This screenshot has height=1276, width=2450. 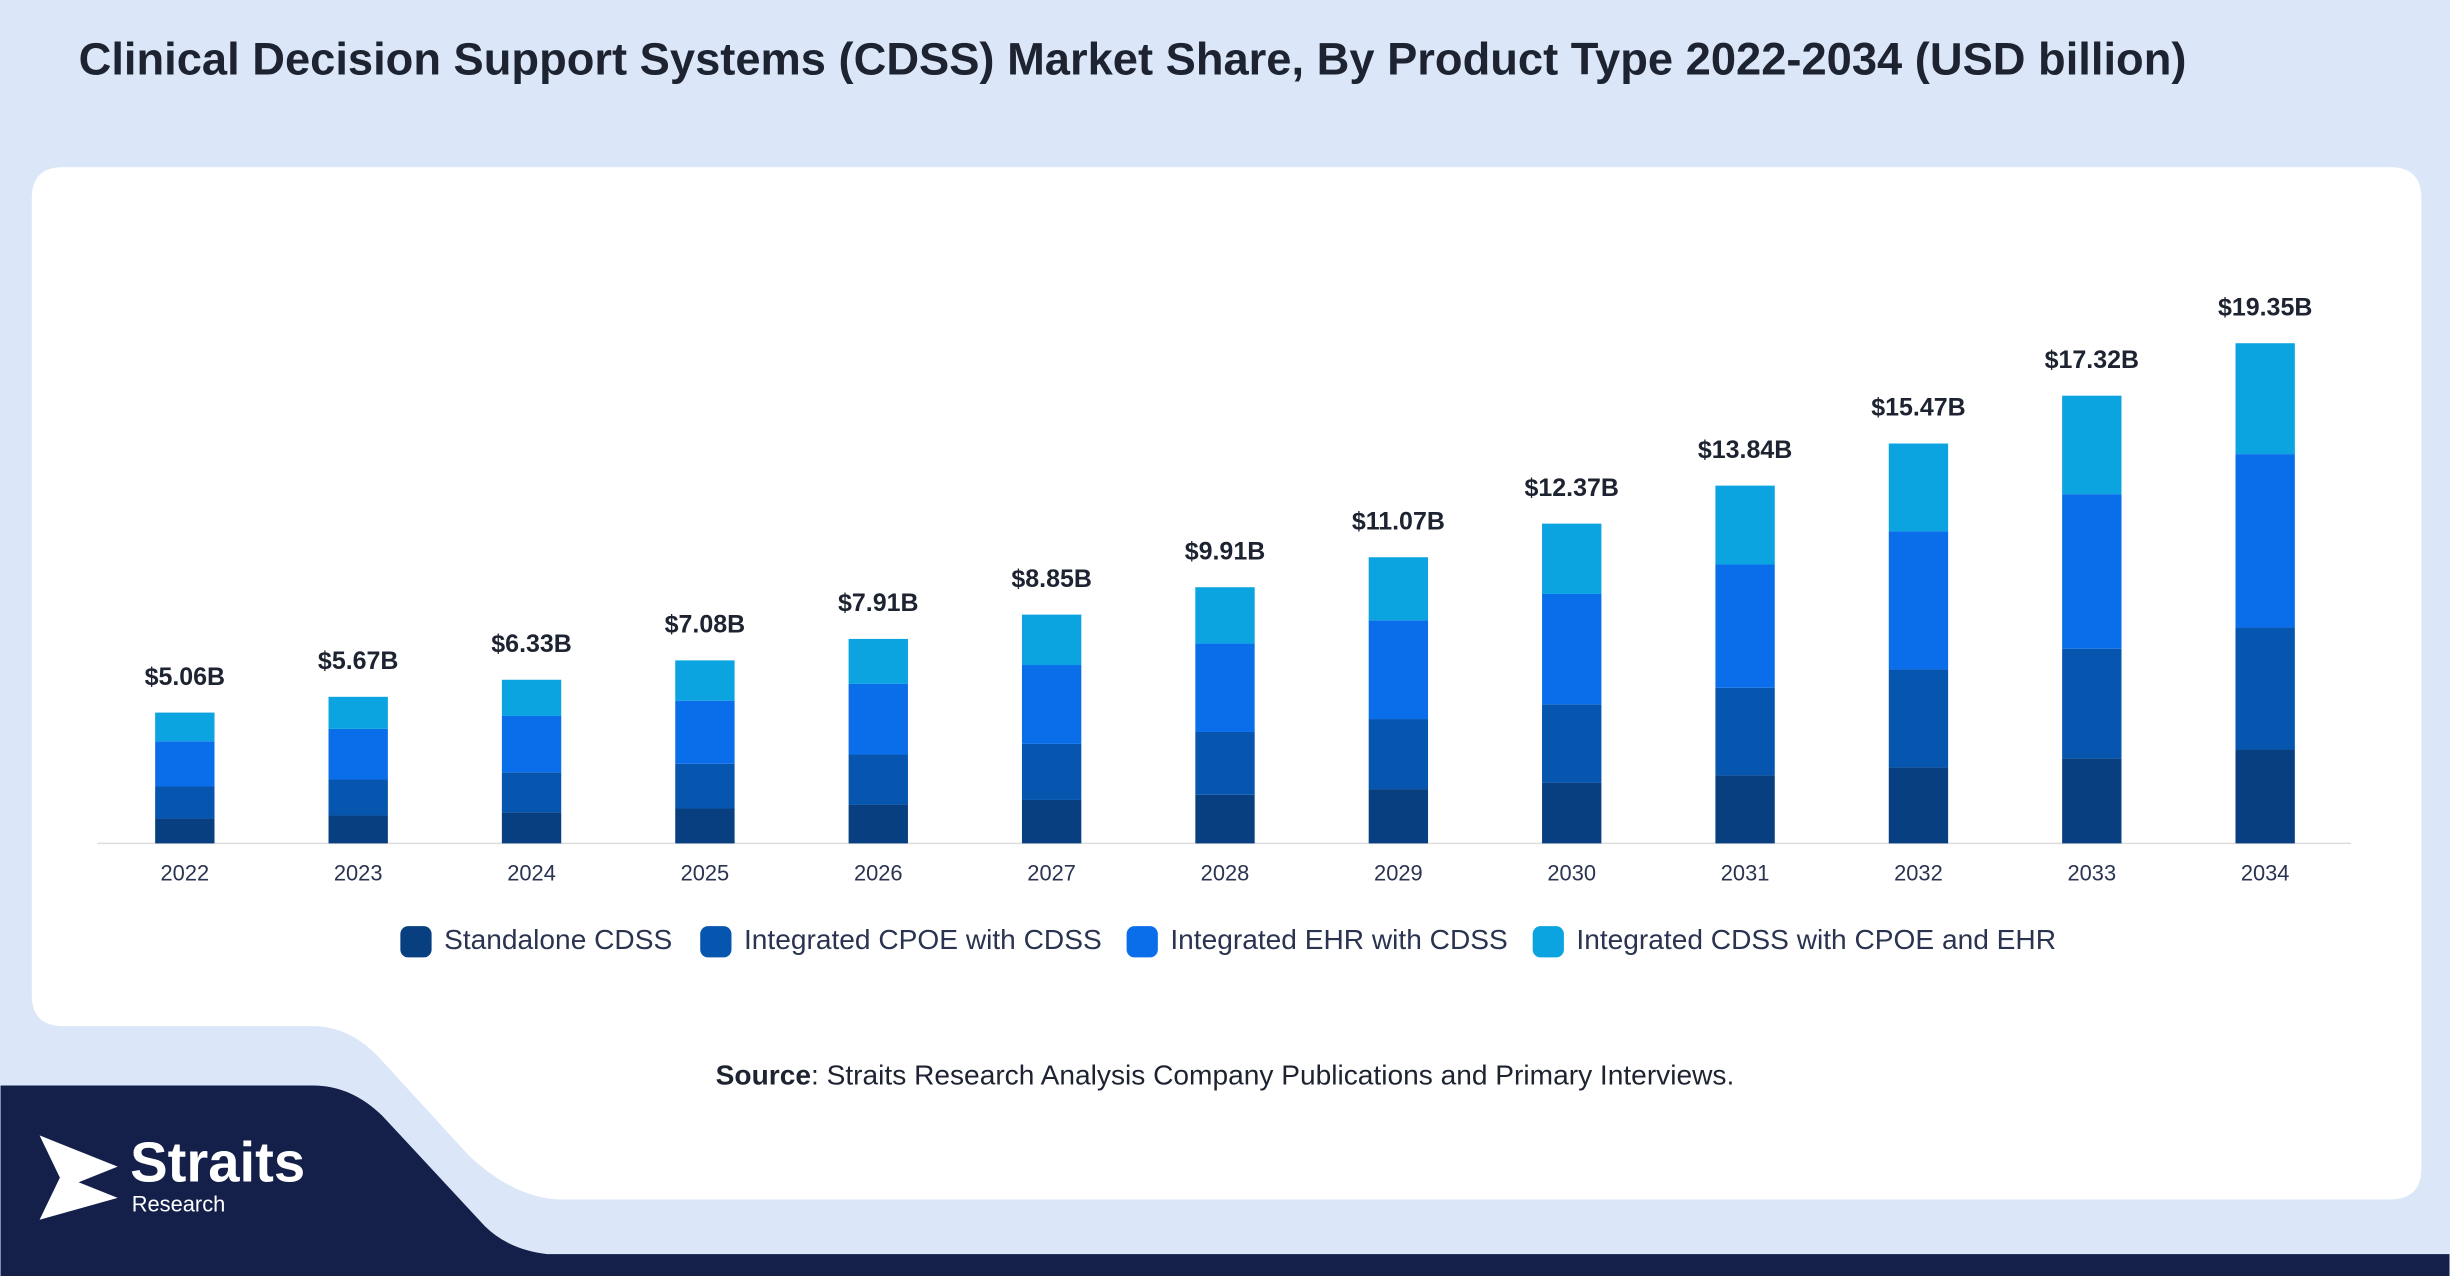 I want to click on legend-label: Integrated EHR with CDSS, so click(x=1338, y=939).